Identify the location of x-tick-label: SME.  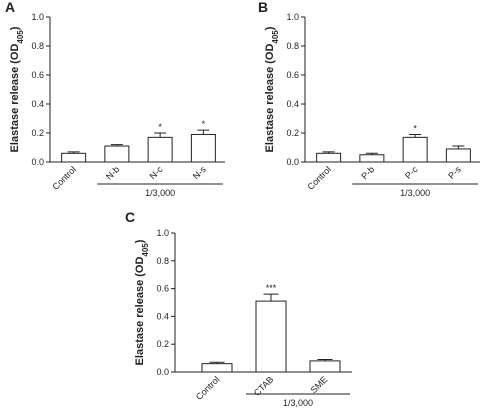
(319, 384).